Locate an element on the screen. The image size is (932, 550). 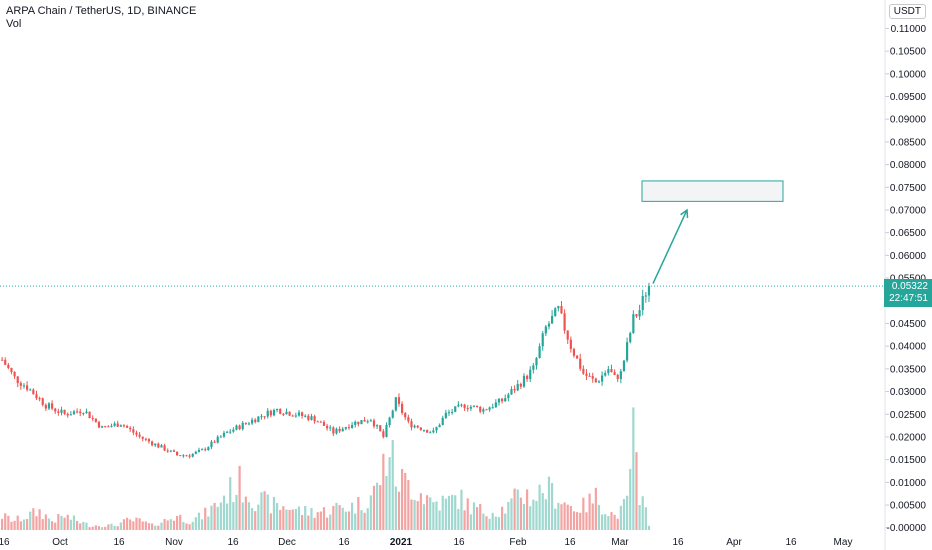
last-price-tag: 0.05322 22:47:51 is located at coordinates (908, 293).